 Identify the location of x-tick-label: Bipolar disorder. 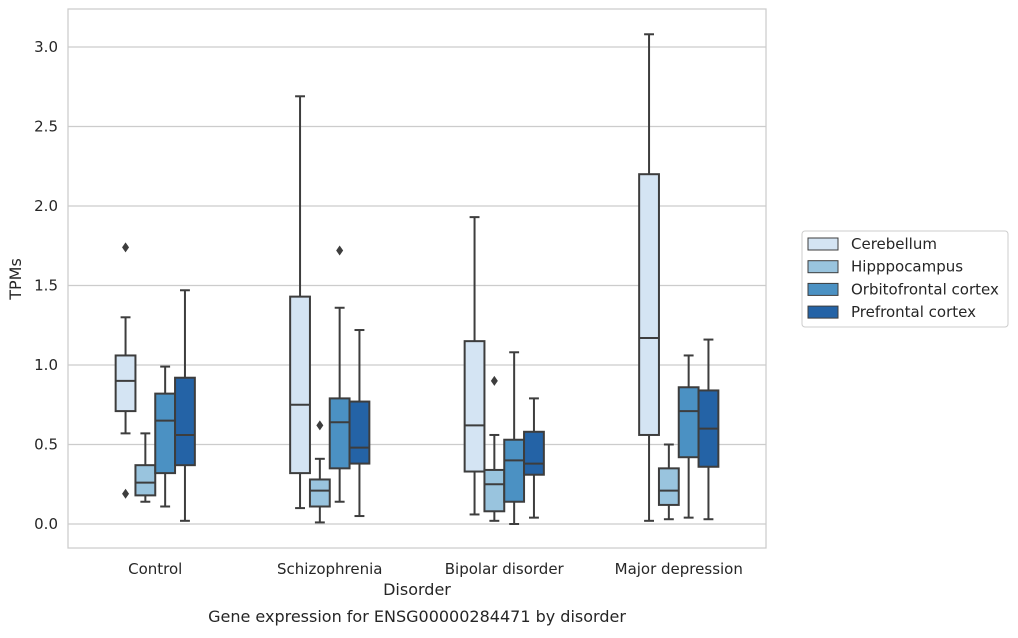
(505, 569).